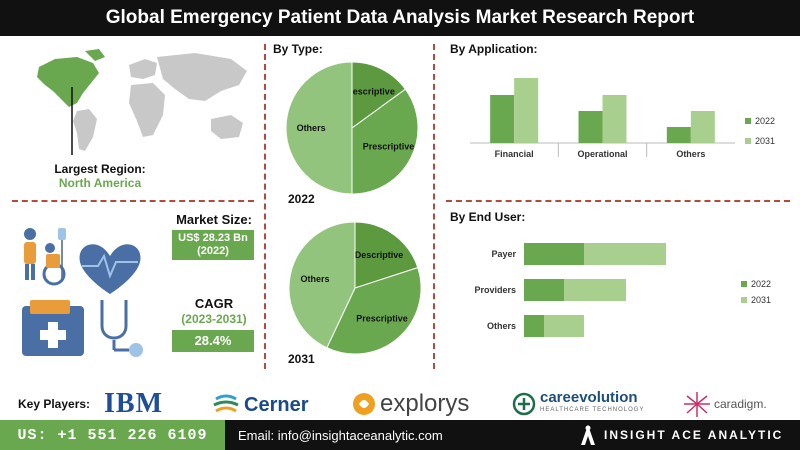 This screenshot has height=450, width=800. What do you see at coordinates (697, 404) in the screenshot?
I see `caradigm-mark-icon` at bounding box center [697, 404].